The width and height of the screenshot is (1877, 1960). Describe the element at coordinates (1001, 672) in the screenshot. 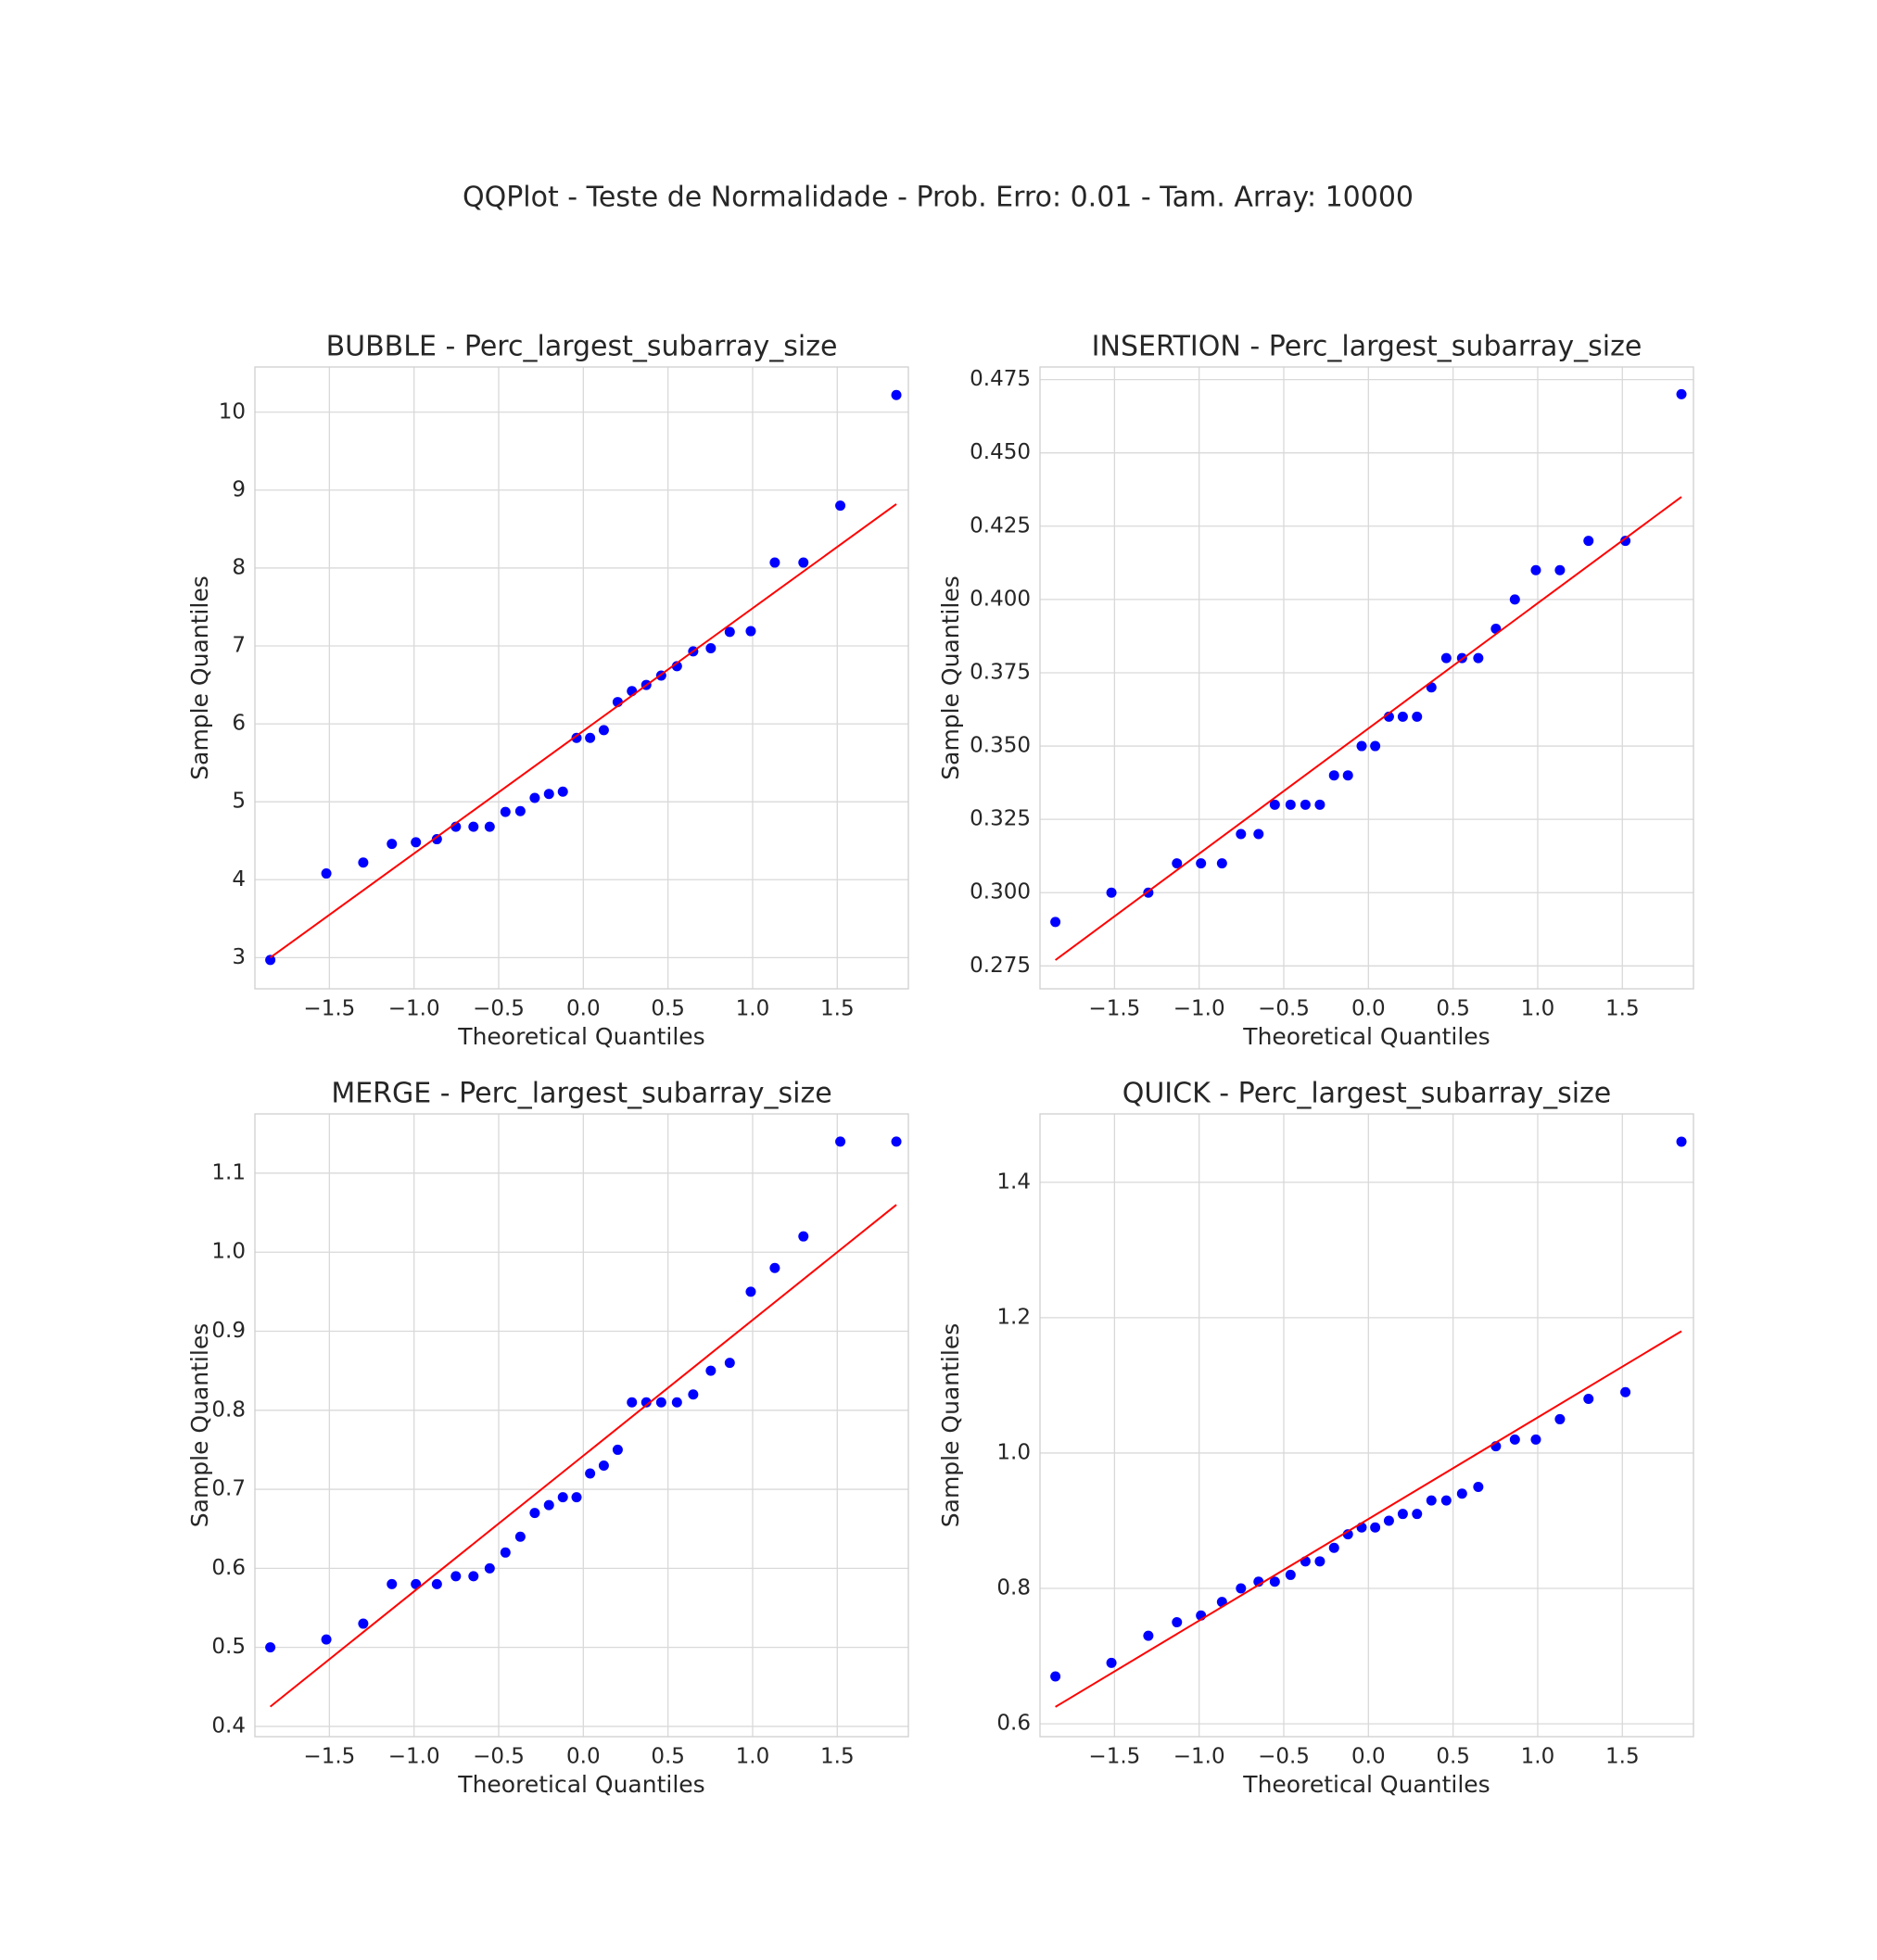

I see `y-tick-label: 0.375` at that location.